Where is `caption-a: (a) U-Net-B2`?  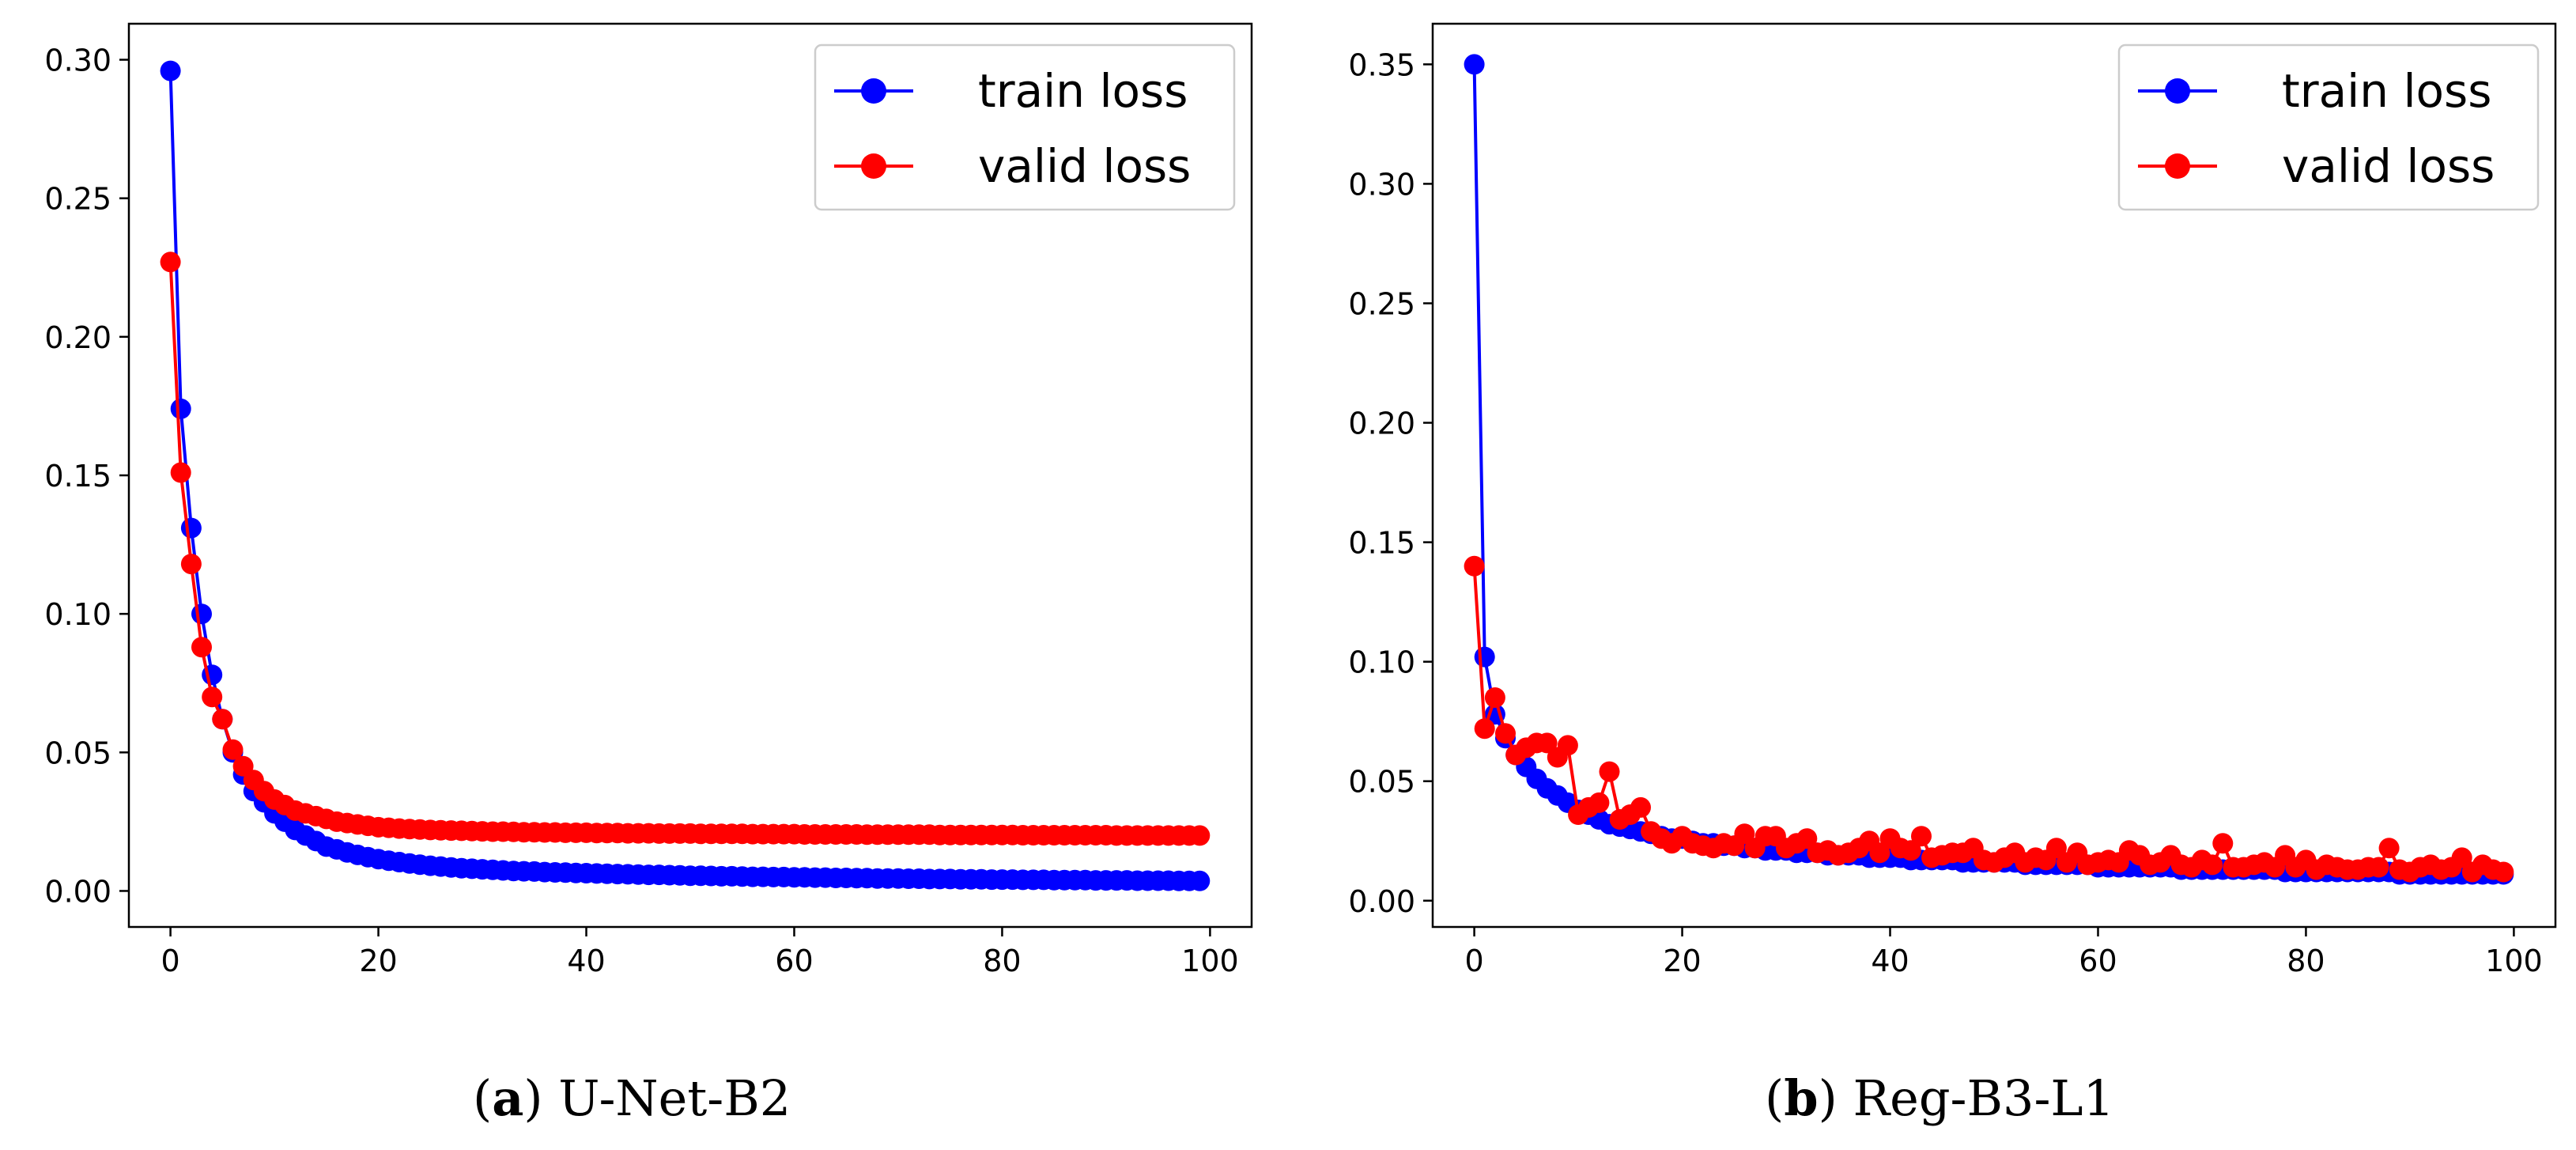
caption-a: (a) U-Net-B2 is located at coordinates (632, 1098).